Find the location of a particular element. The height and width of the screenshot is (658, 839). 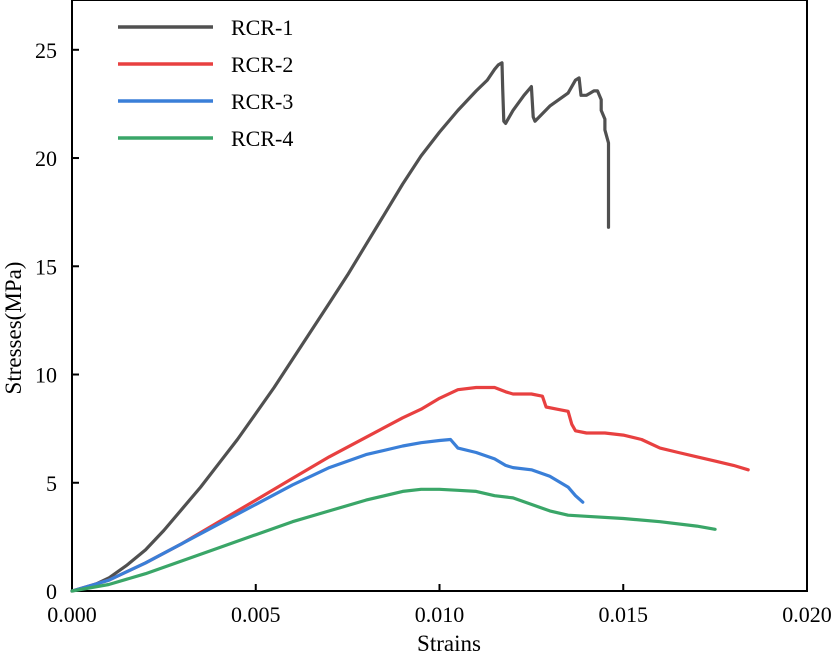

y-tick-label: 0 is located at coordinates (51, 591).